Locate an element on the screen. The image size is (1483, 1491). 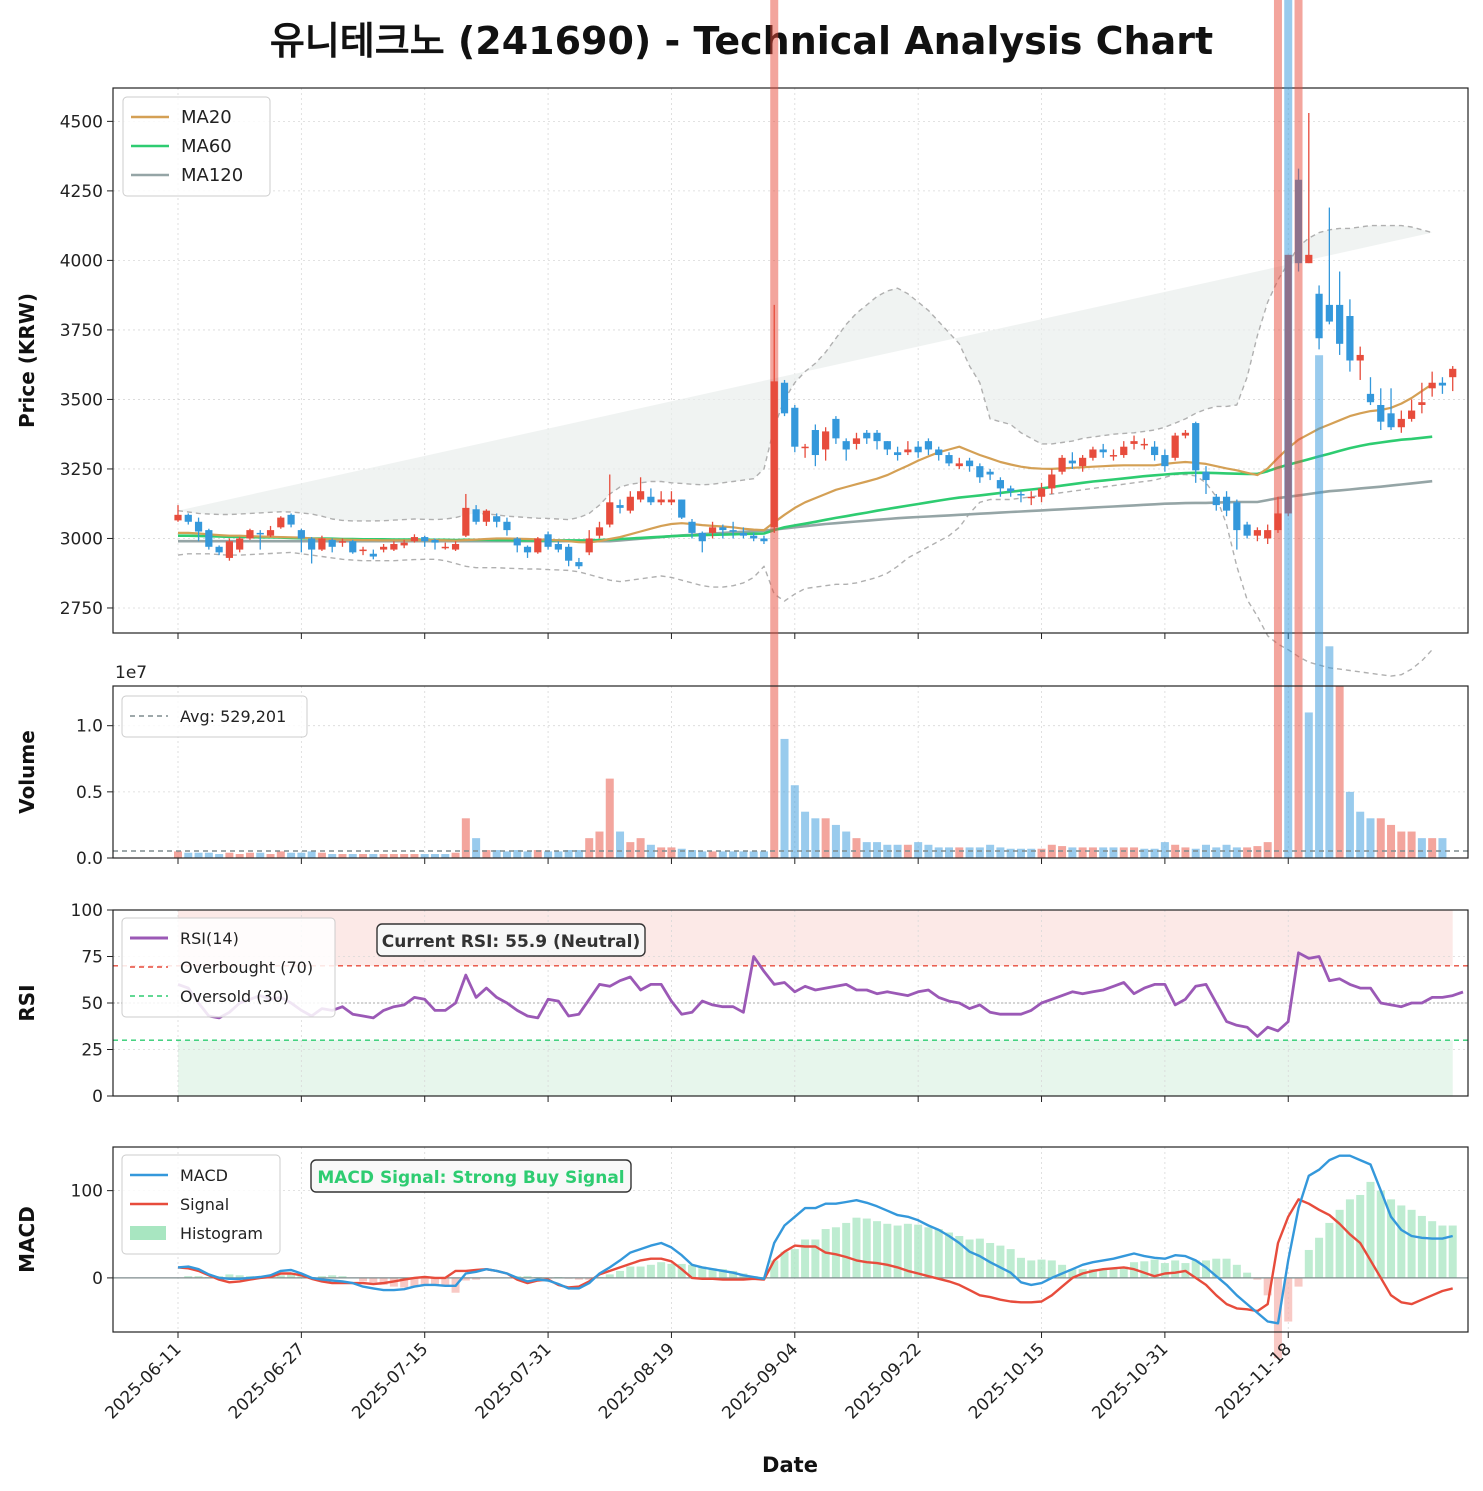
macd-panel-frame is located at coordinates (790, 1239).